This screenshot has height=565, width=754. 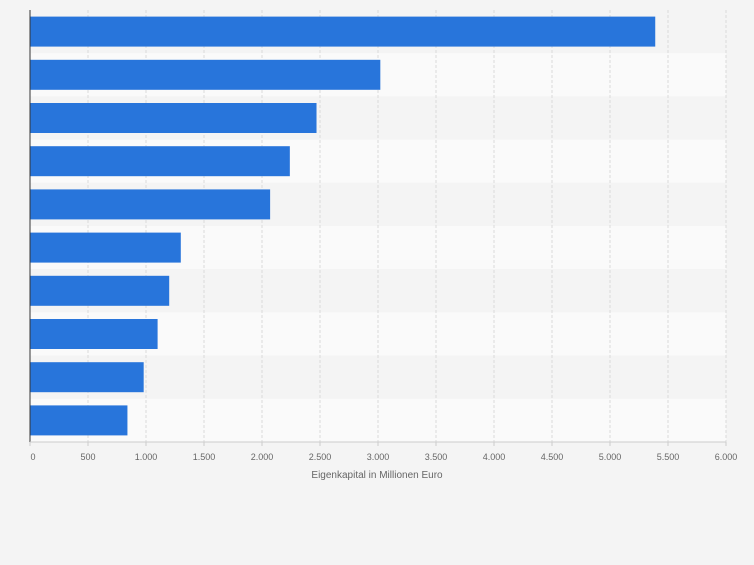 I want to click on x-tick-label: 5.000, so click(x=610, y=457).